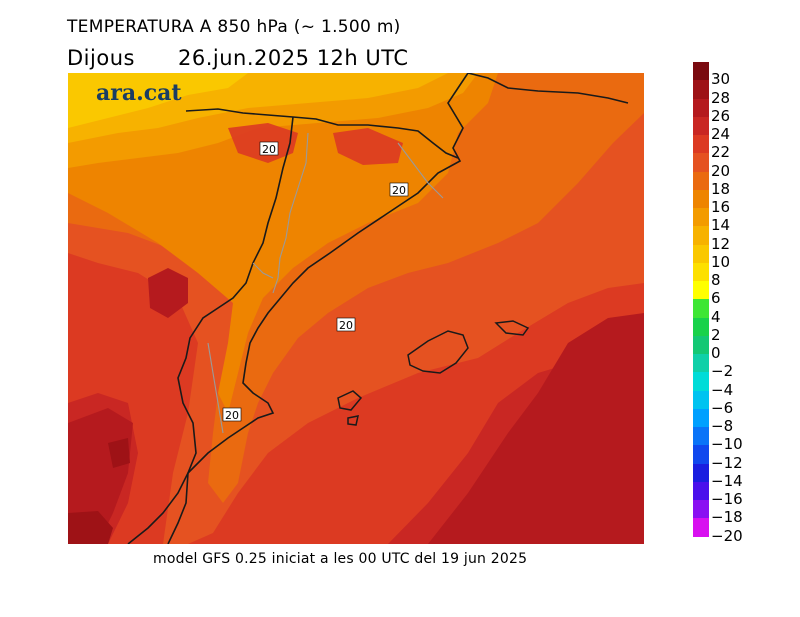 The image size is (800, 617). What do you see at coordinates (716, 298) in the screenshot?
I see `colorbar-label: 6` at bounding box center [716, 298].